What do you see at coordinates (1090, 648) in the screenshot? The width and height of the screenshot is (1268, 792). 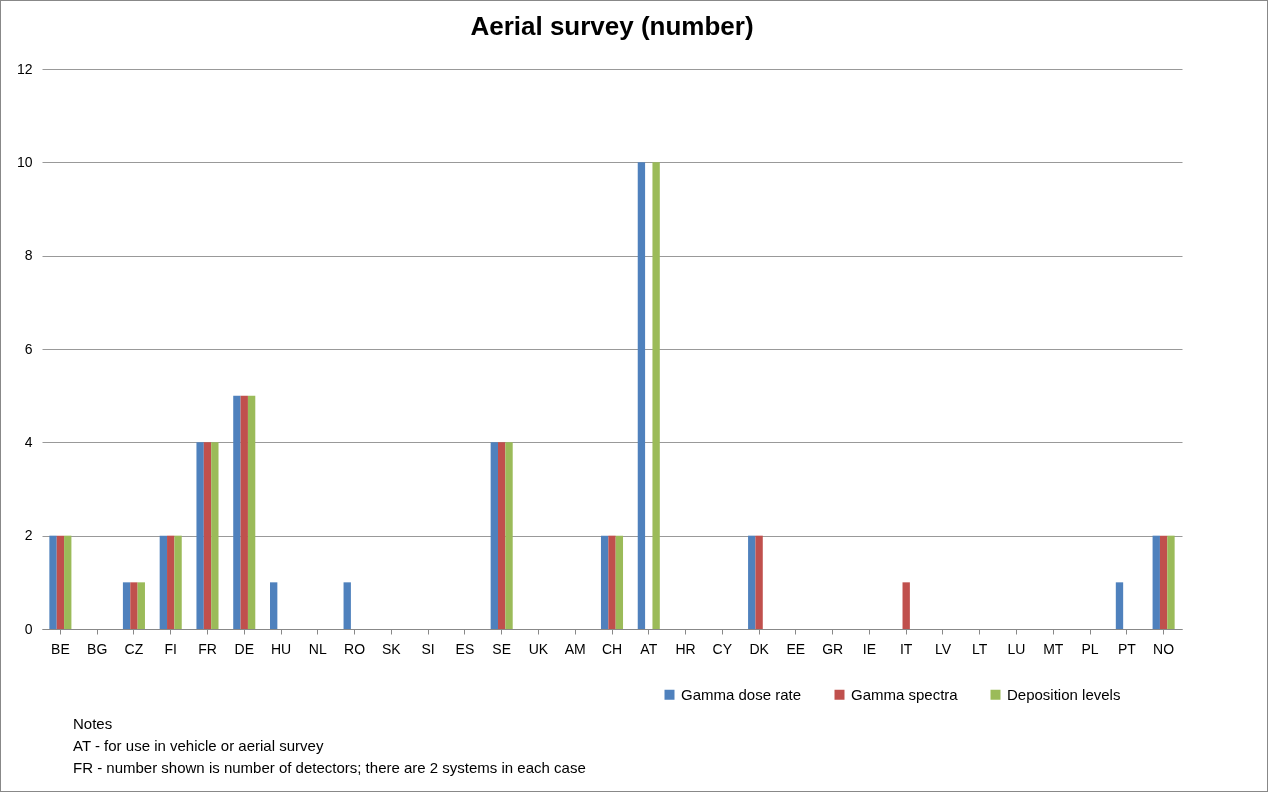 I see `x-tick-label: PL` at bounding box center [1090, 648].